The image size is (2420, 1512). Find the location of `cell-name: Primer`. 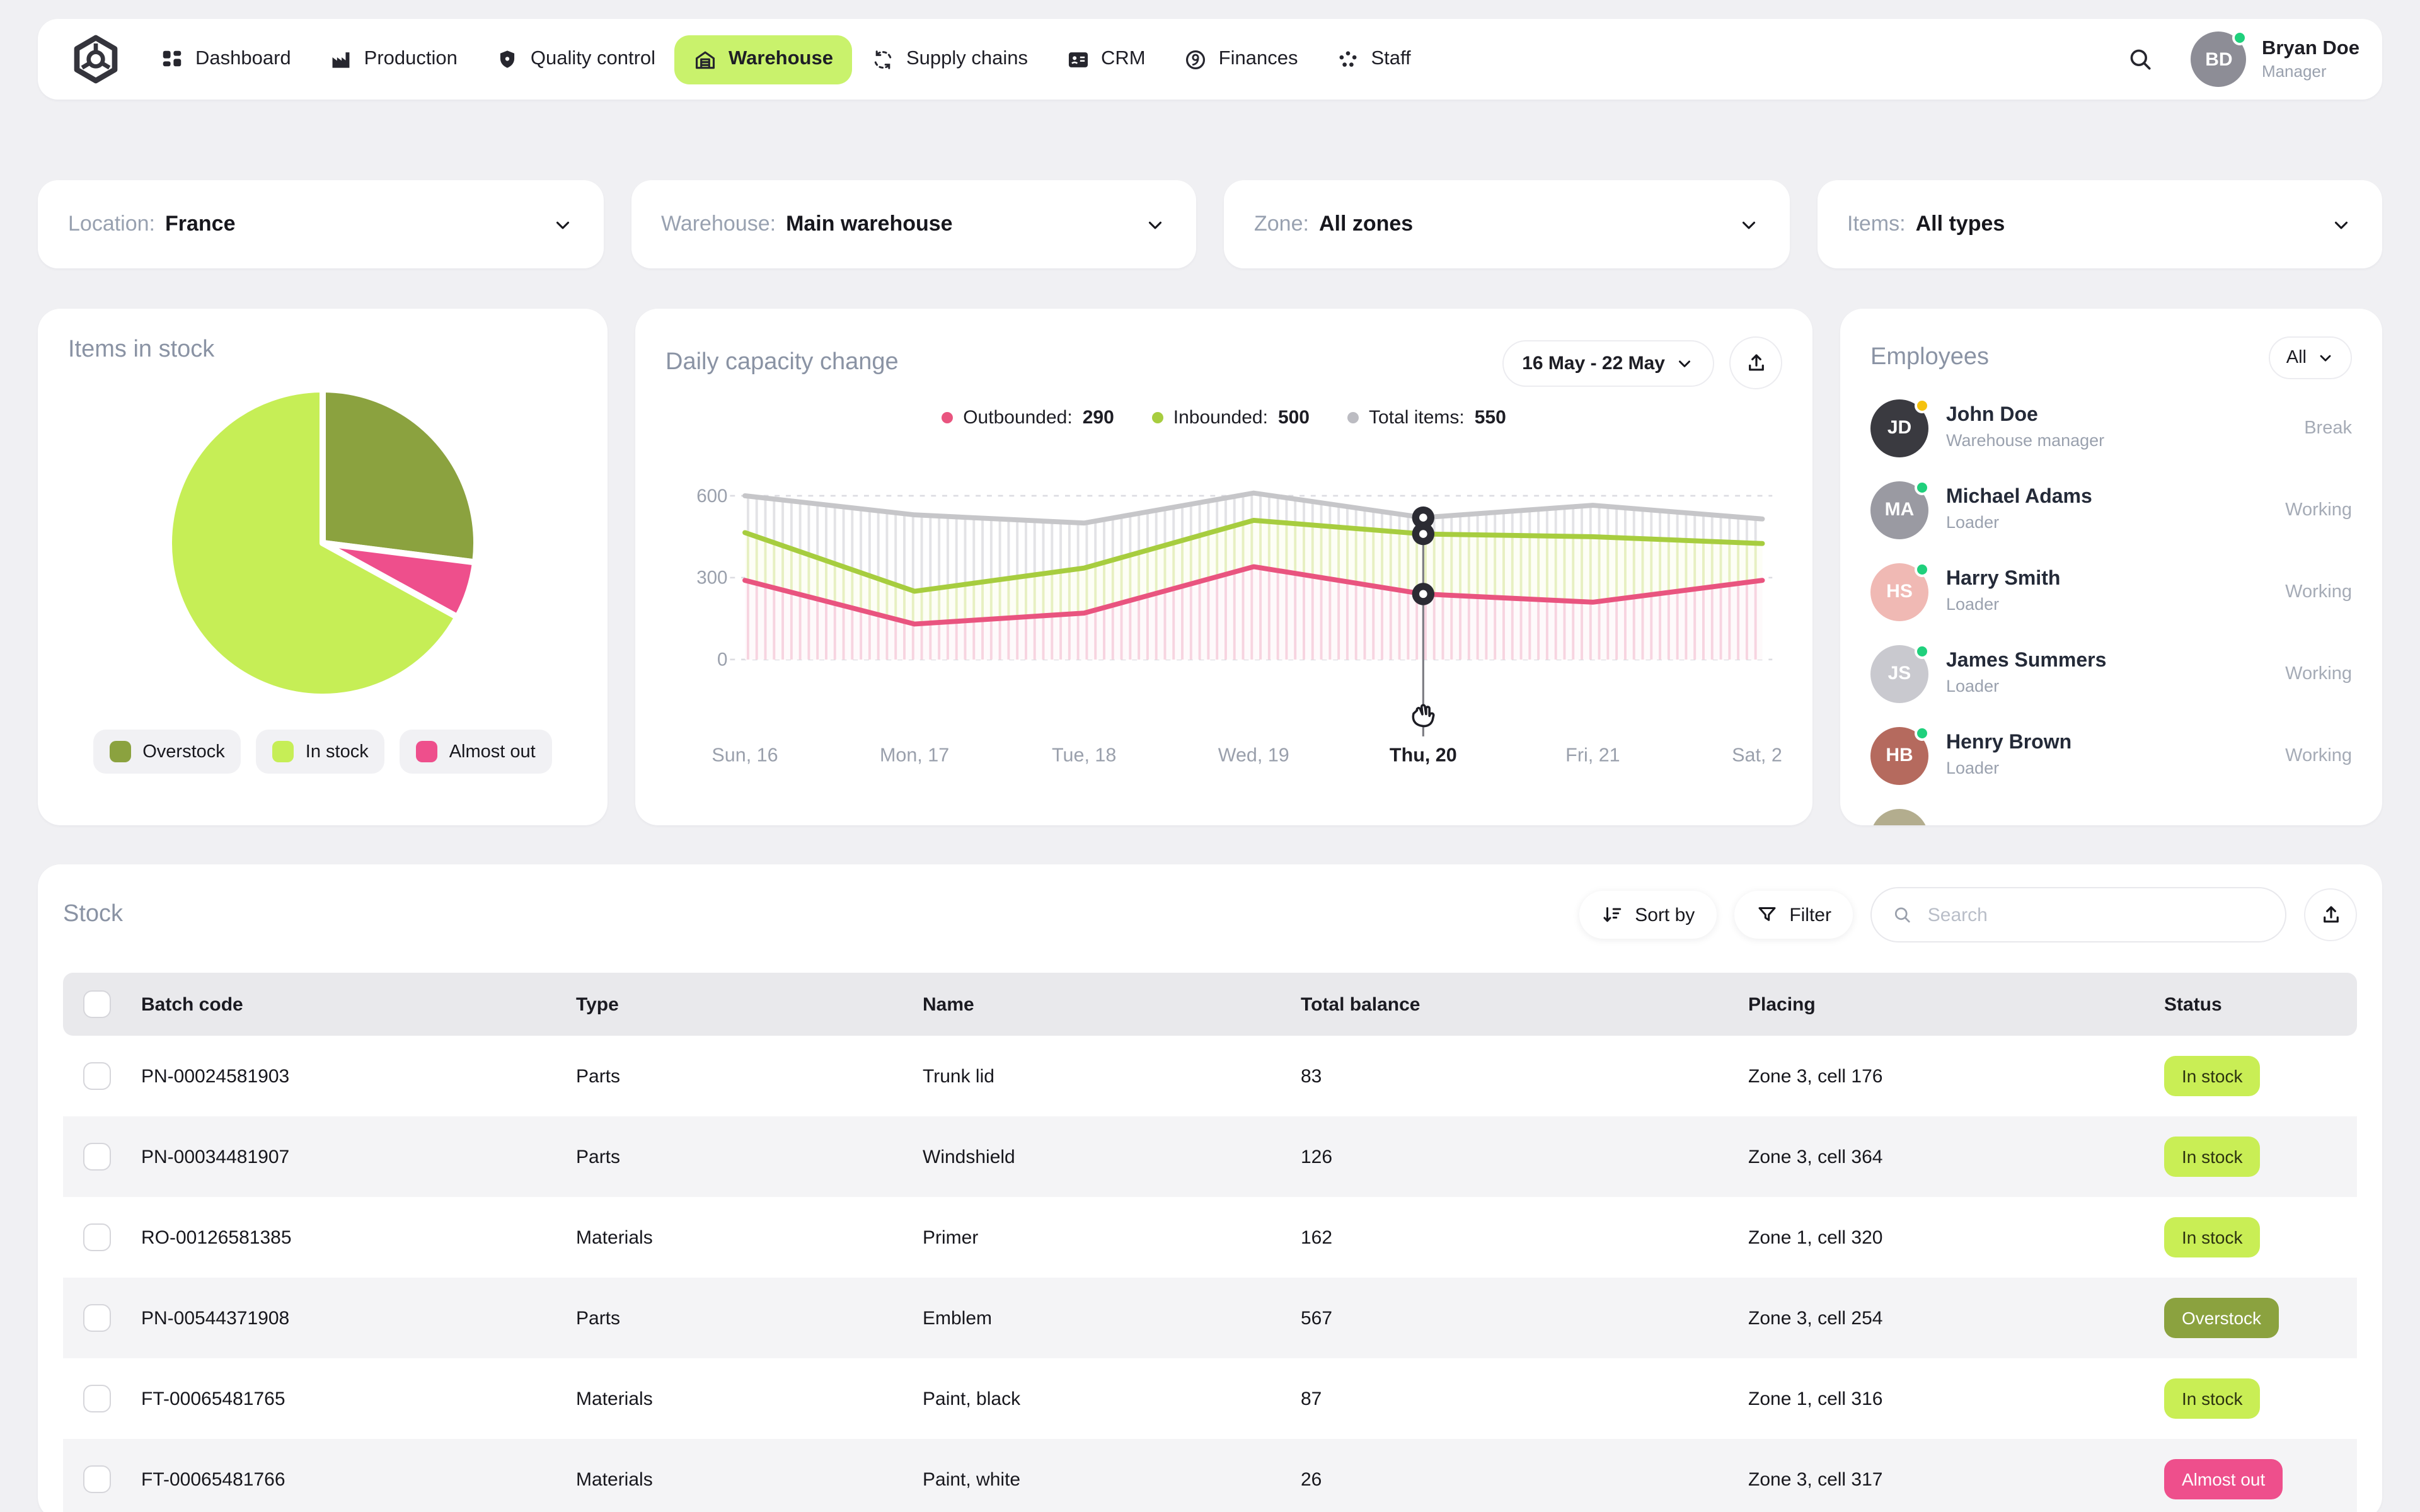

cell-name: Primer is located at coordinates (951, 1237).